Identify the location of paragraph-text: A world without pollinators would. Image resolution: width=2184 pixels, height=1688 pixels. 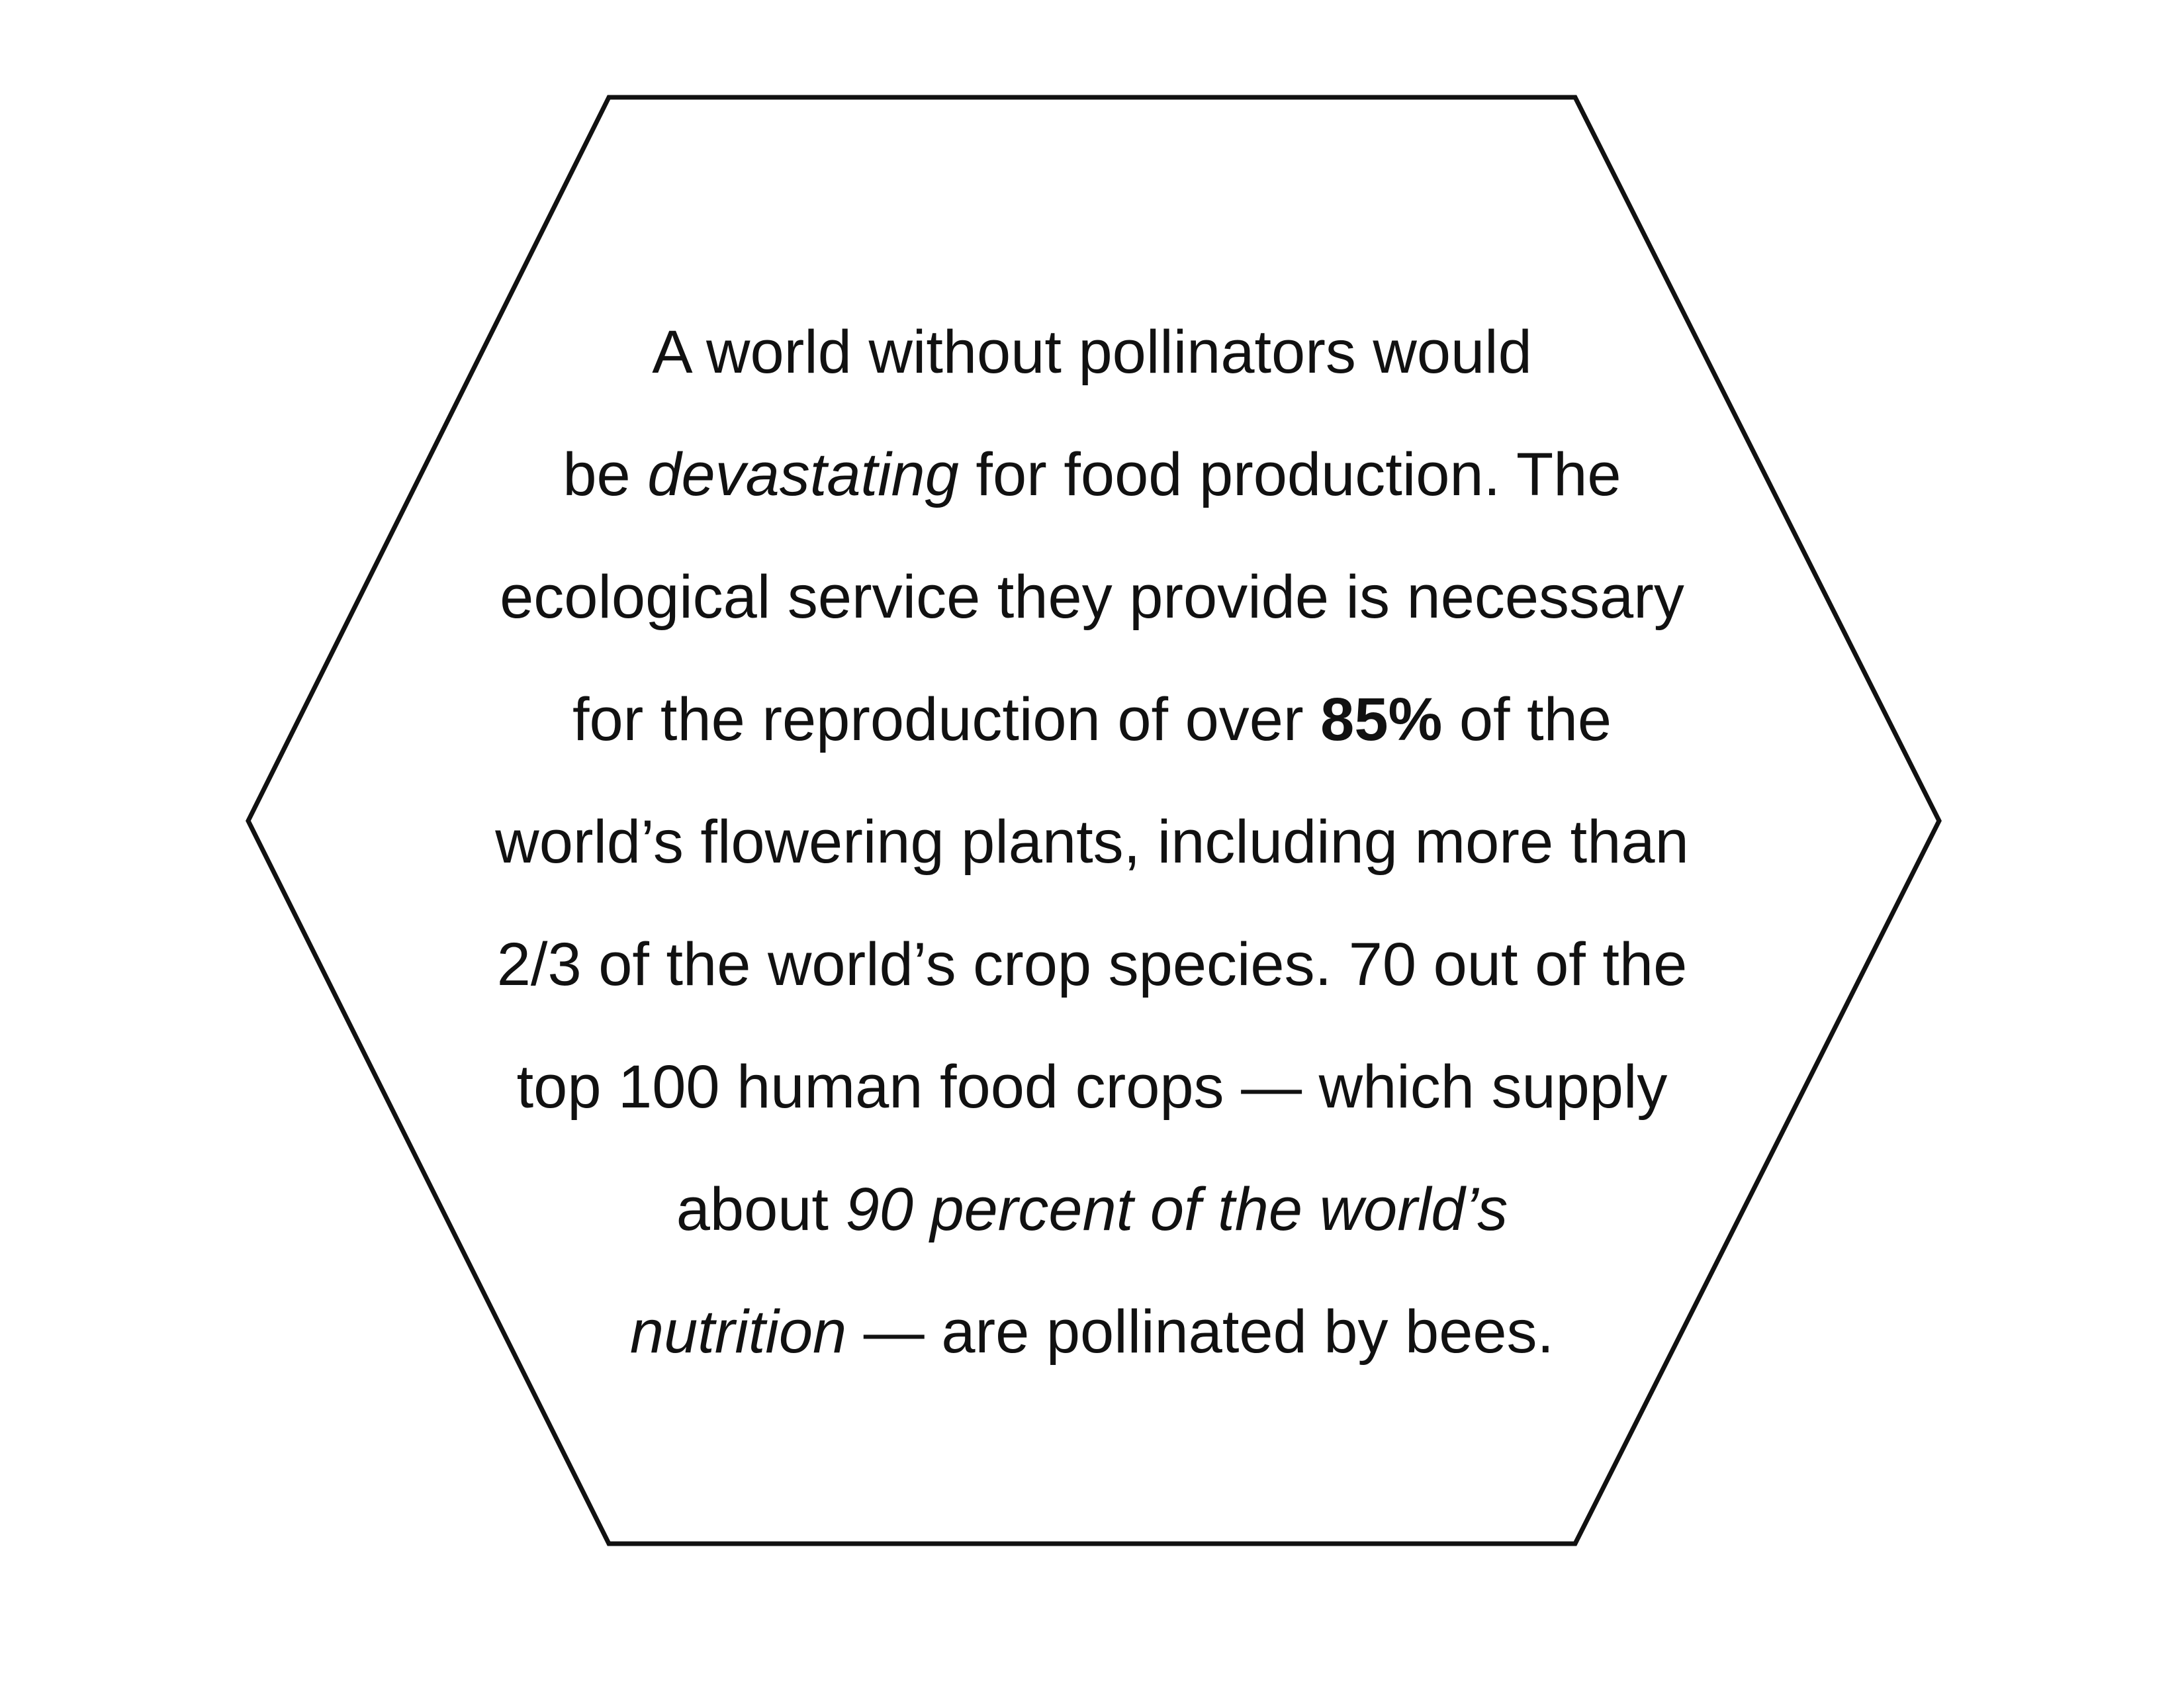
(1092, 352).